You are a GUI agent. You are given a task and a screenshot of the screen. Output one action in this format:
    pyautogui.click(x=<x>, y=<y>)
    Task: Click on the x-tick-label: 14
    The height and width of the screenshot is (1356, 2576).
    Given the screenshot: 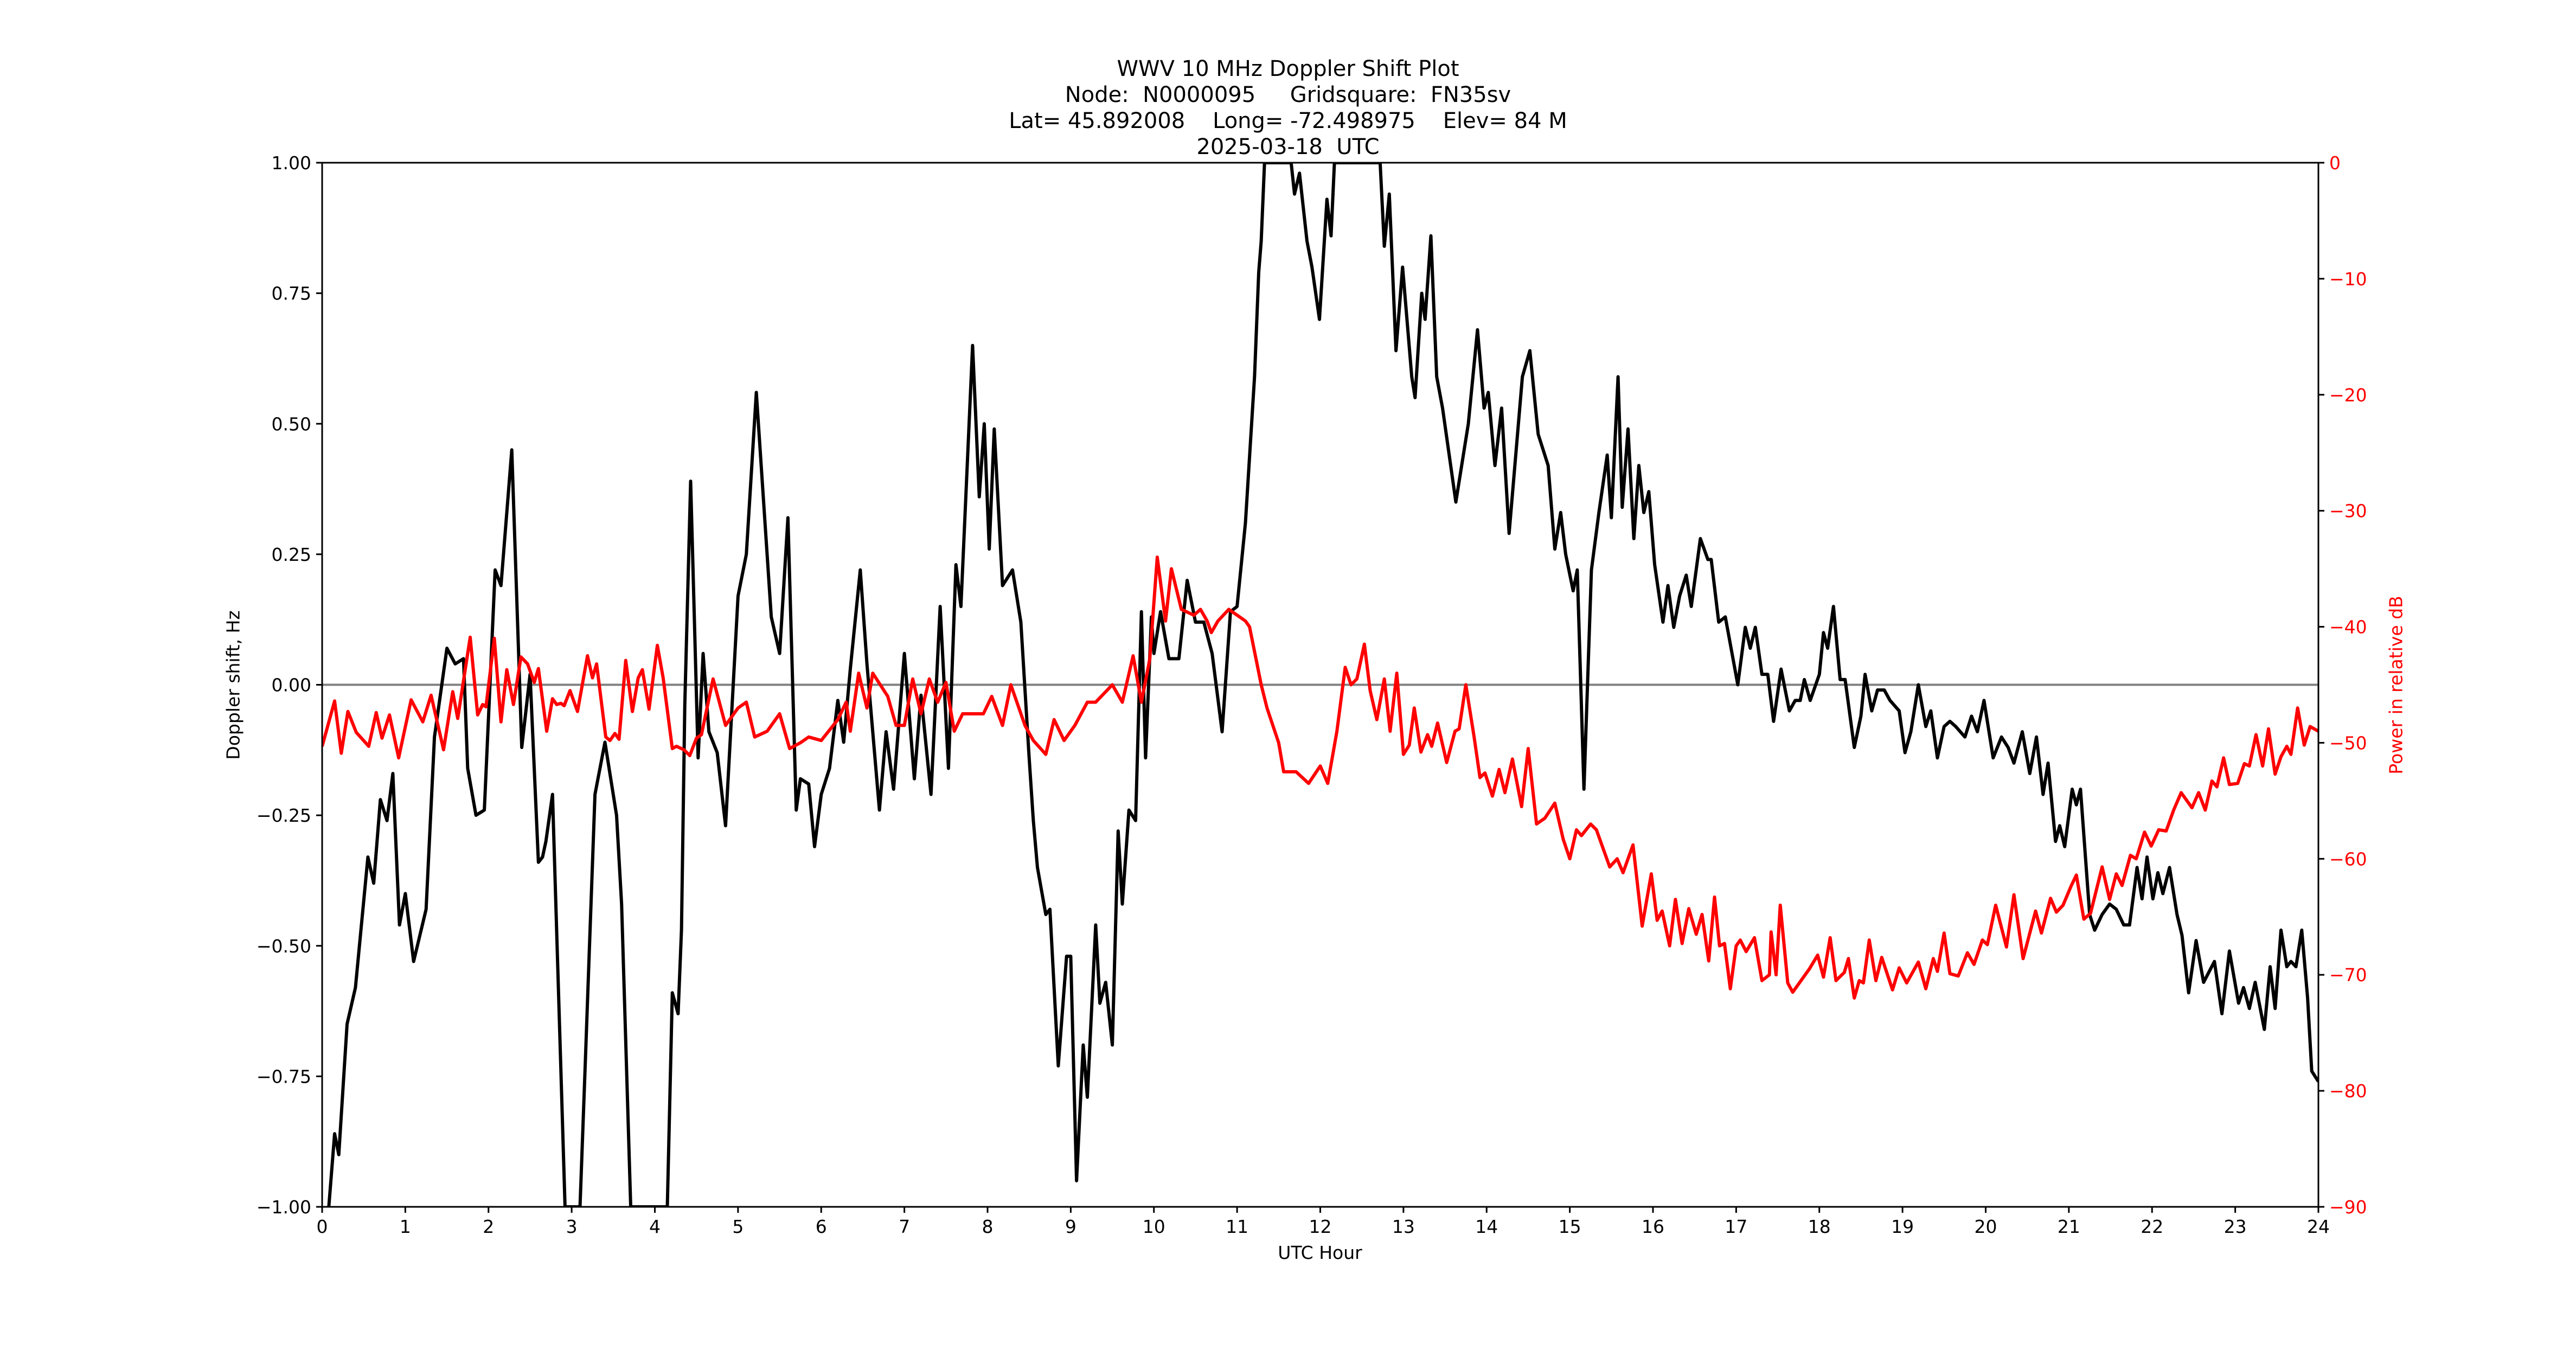 What is the action you would take?
    pyautogui.click(x=1486, y=1226)
    